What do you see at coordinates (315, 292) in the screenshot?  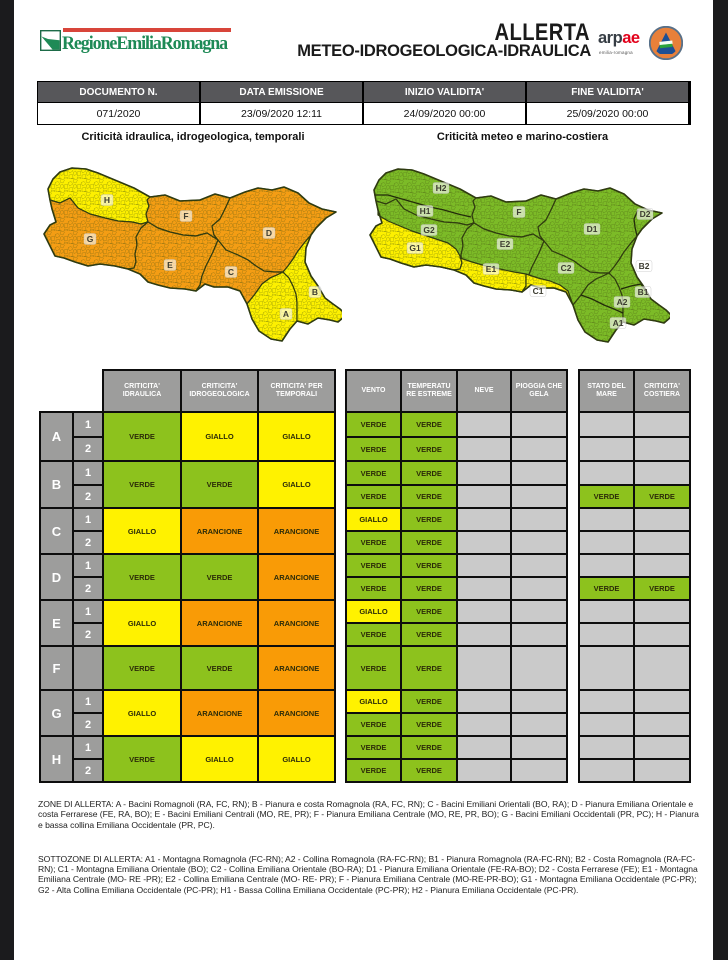 I see `svg-text: B` at bounding box center [315, 292].